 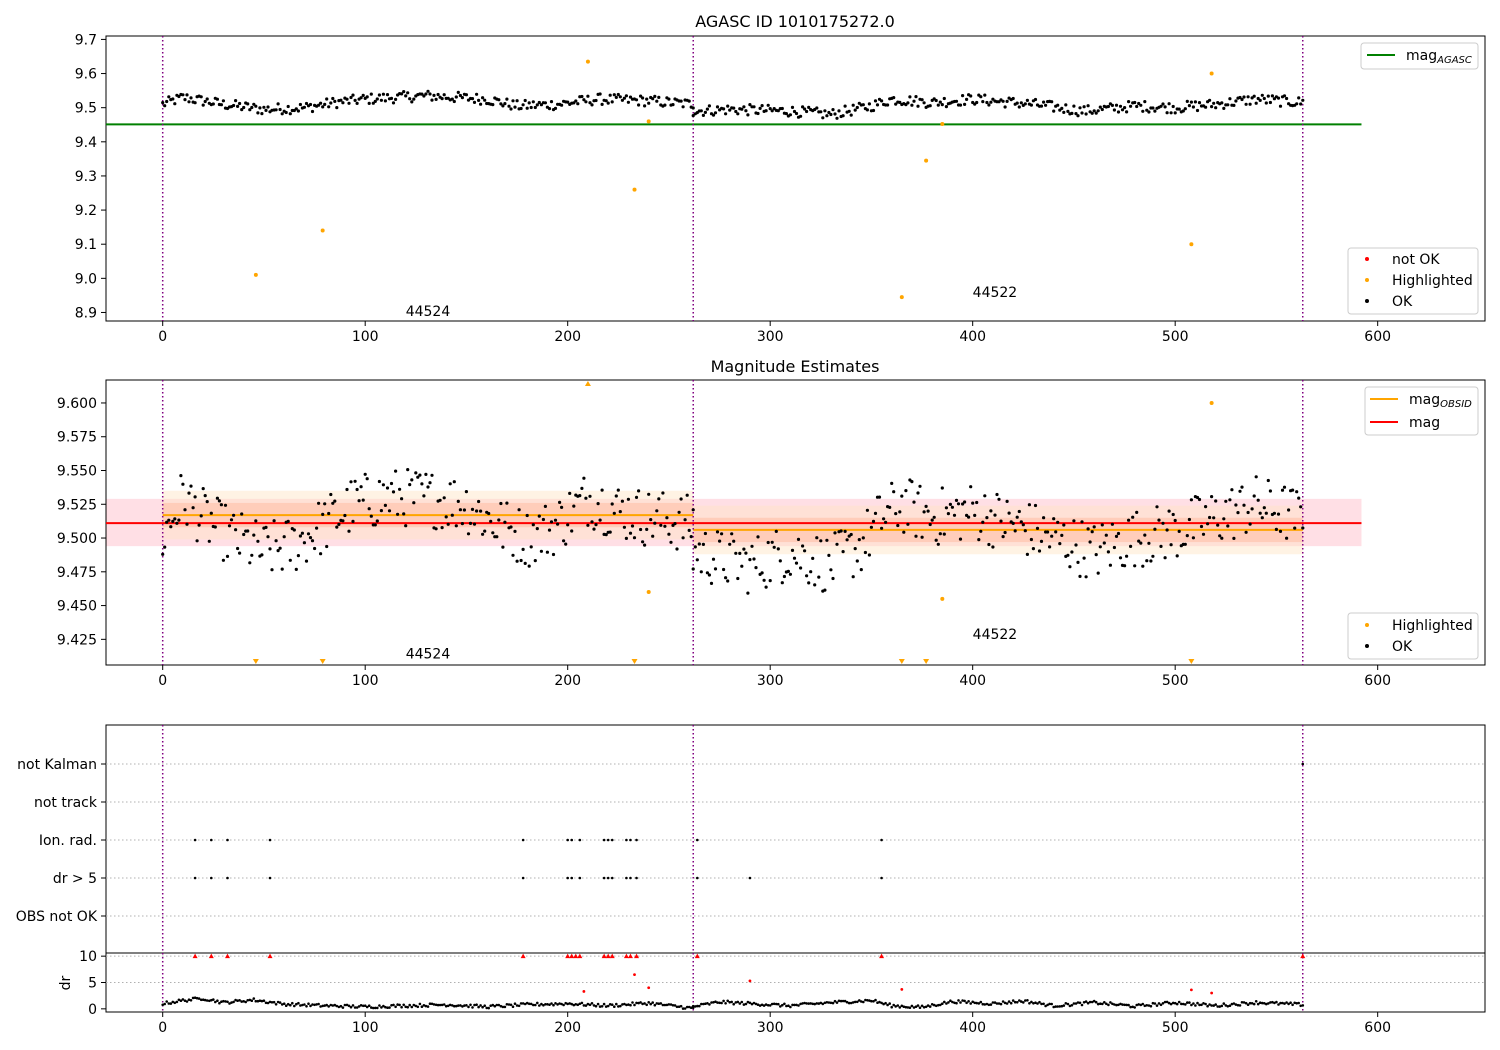 I want to click on magnitude-obsid-annotation: 44522, so click(x=995, y=635).